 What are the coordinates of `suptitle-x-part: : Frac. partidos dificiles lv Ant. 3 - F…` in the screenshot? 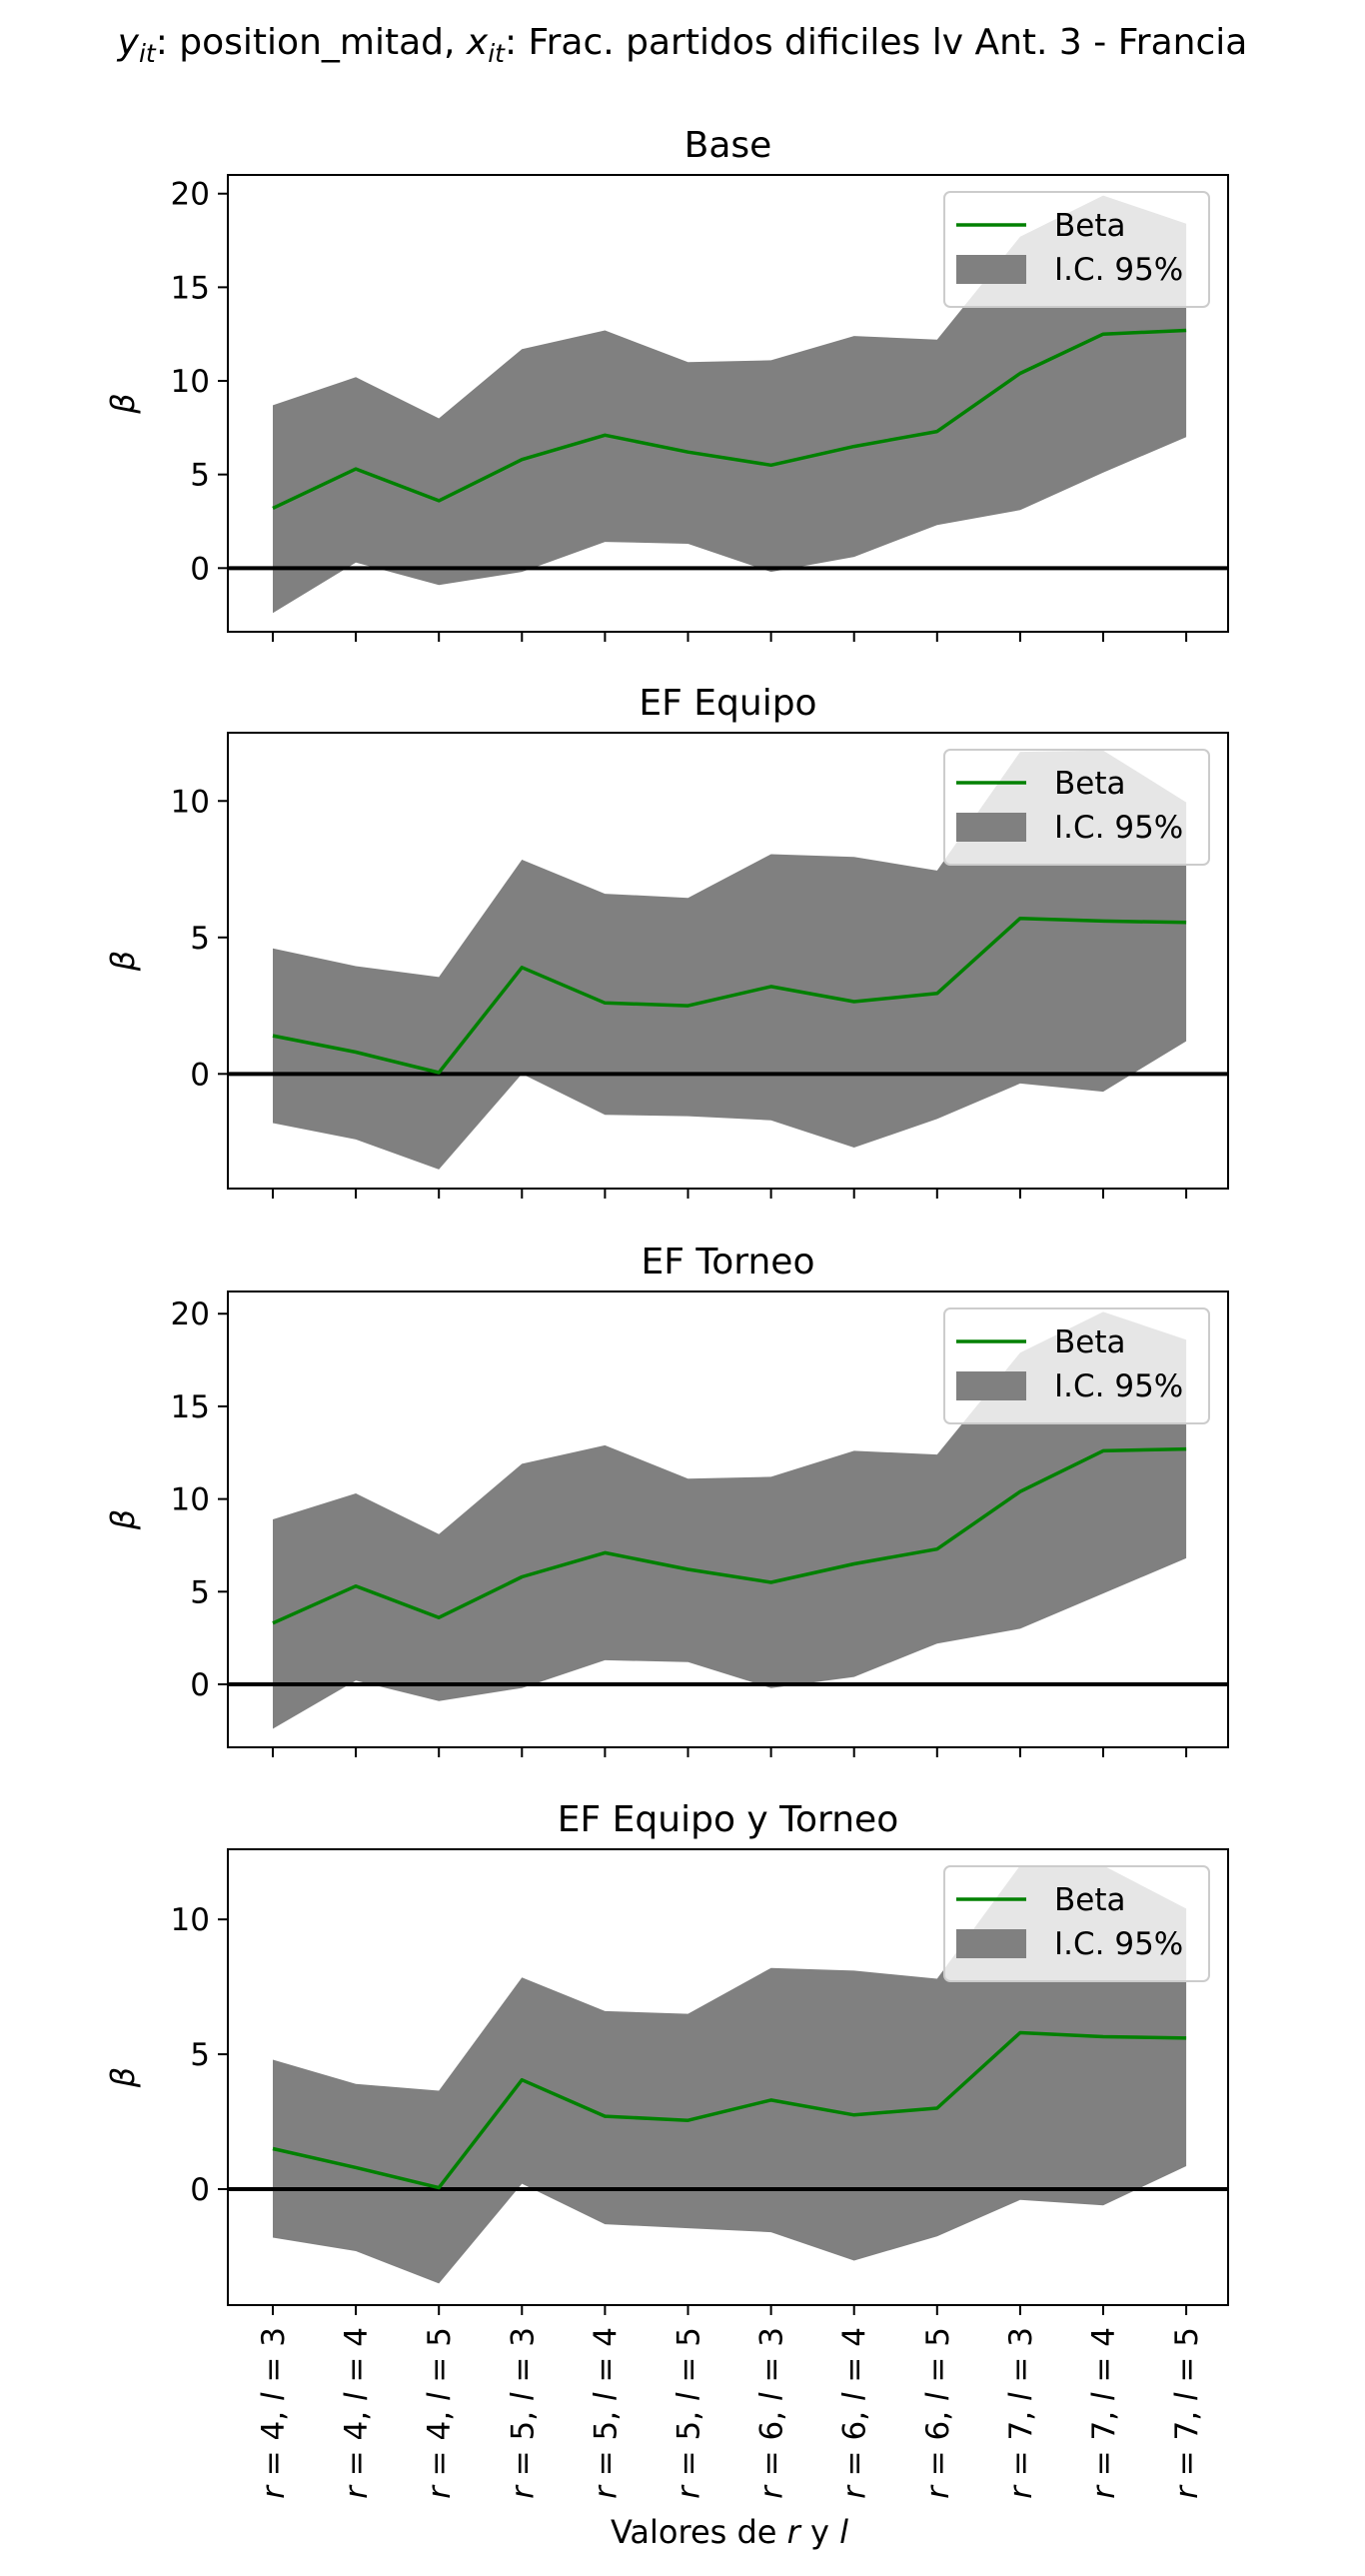 It's located at (876, 42).